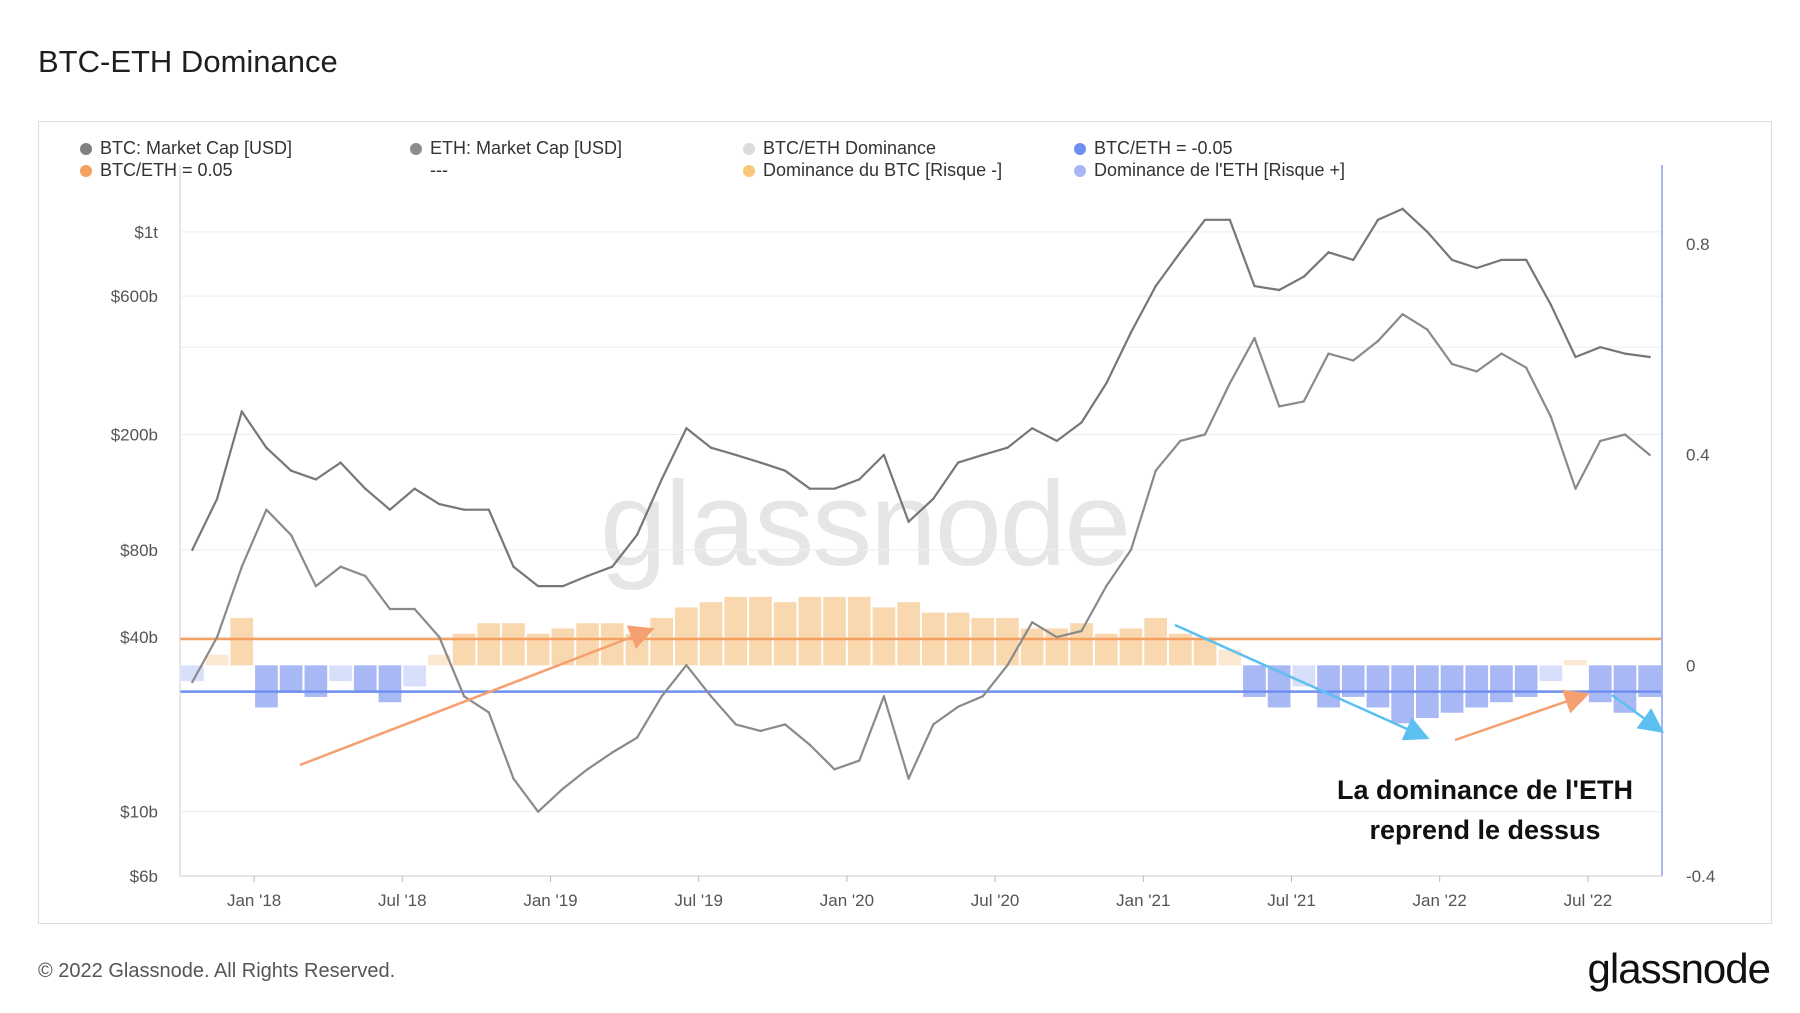  What do you see at coordinates (139, 550) in the screenshot?
I see `y-tick-label-left: $80b` at bounding box center [139, 550].